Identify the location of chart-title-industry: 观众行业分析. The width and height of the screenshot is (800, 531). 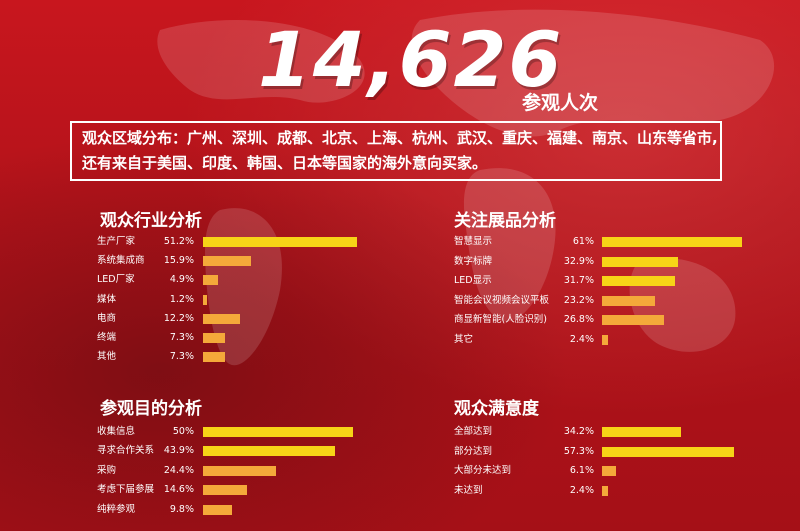
(151, 221).